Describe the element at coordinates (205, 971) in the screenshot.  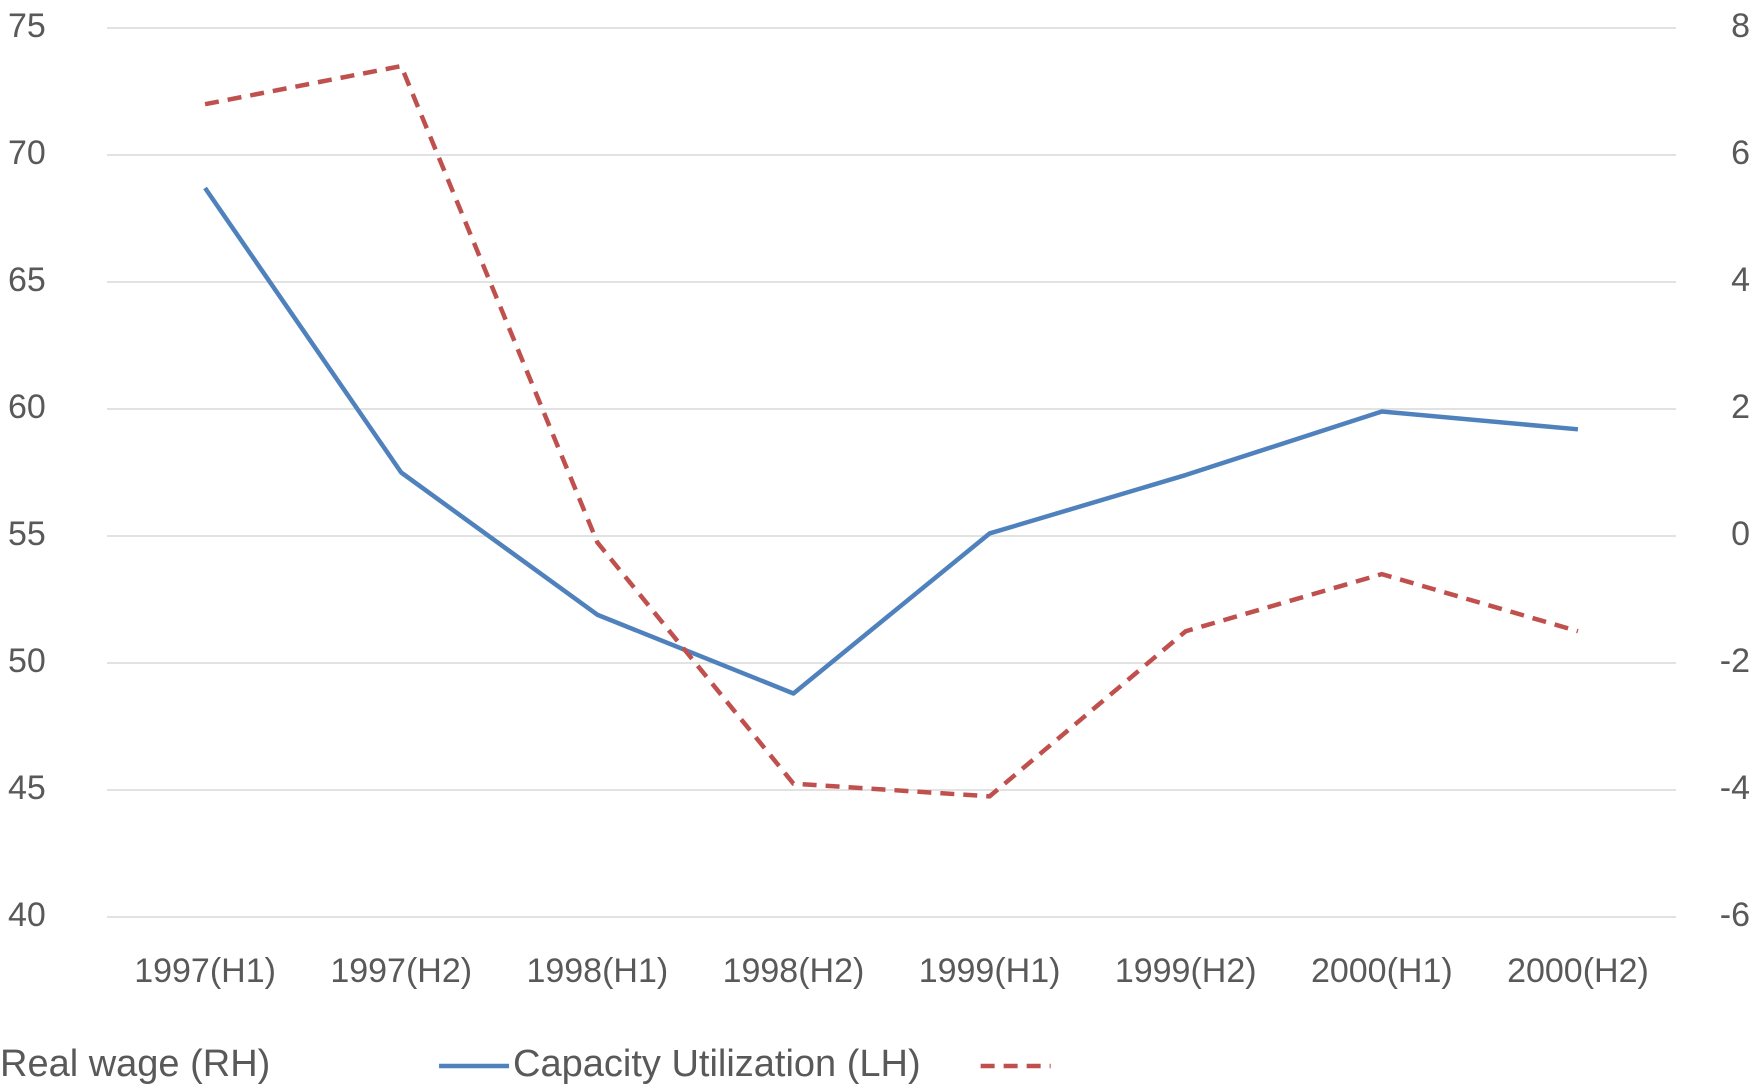
I see `x-tick-label: 1997(H1)` at that location.